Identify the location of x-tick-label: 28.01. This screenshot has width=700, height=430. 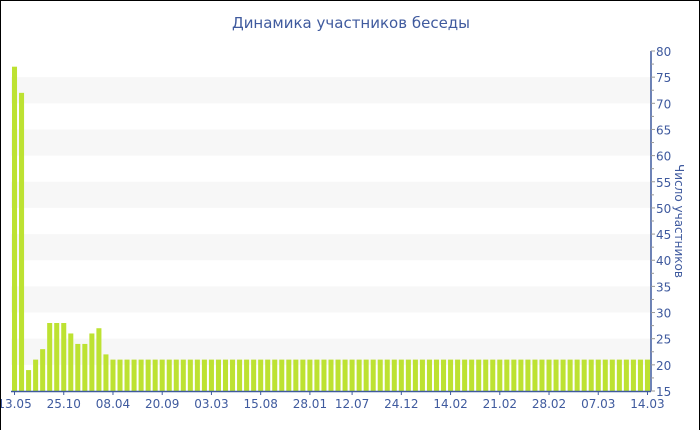
(310, 404).